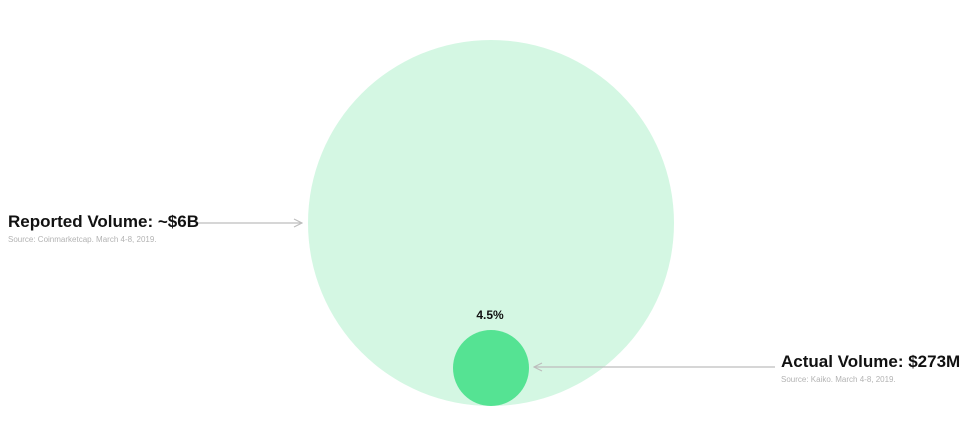 The height and width of the screenshot is (440, 967). Describe the element at coordinates (490, 315) in the screenshot. I see `actual-percent-label: 4.5%` at that location.